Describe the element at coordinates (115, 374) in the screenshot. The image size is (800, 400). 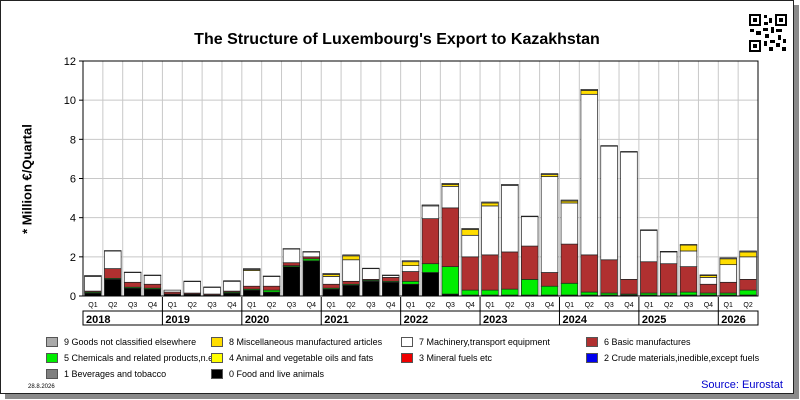
I see `legend-label: 1 Beverages and tobacco` at that location.